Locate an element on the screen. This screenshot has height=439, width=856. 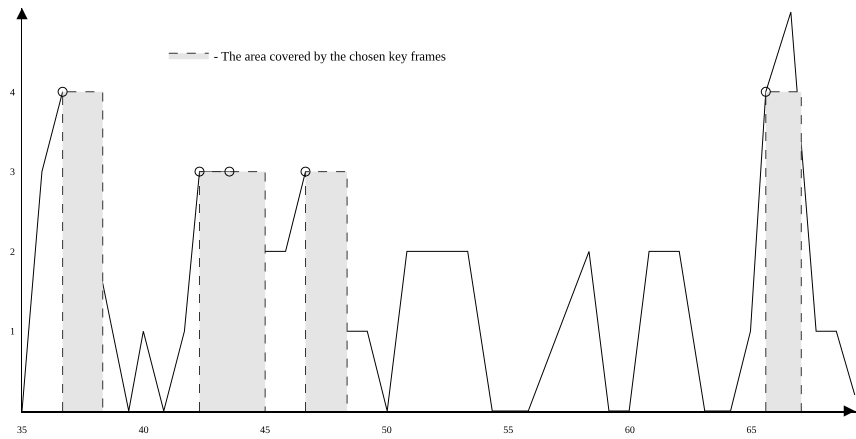
x-tick-label: 45 is located at coordinates (265, 430).